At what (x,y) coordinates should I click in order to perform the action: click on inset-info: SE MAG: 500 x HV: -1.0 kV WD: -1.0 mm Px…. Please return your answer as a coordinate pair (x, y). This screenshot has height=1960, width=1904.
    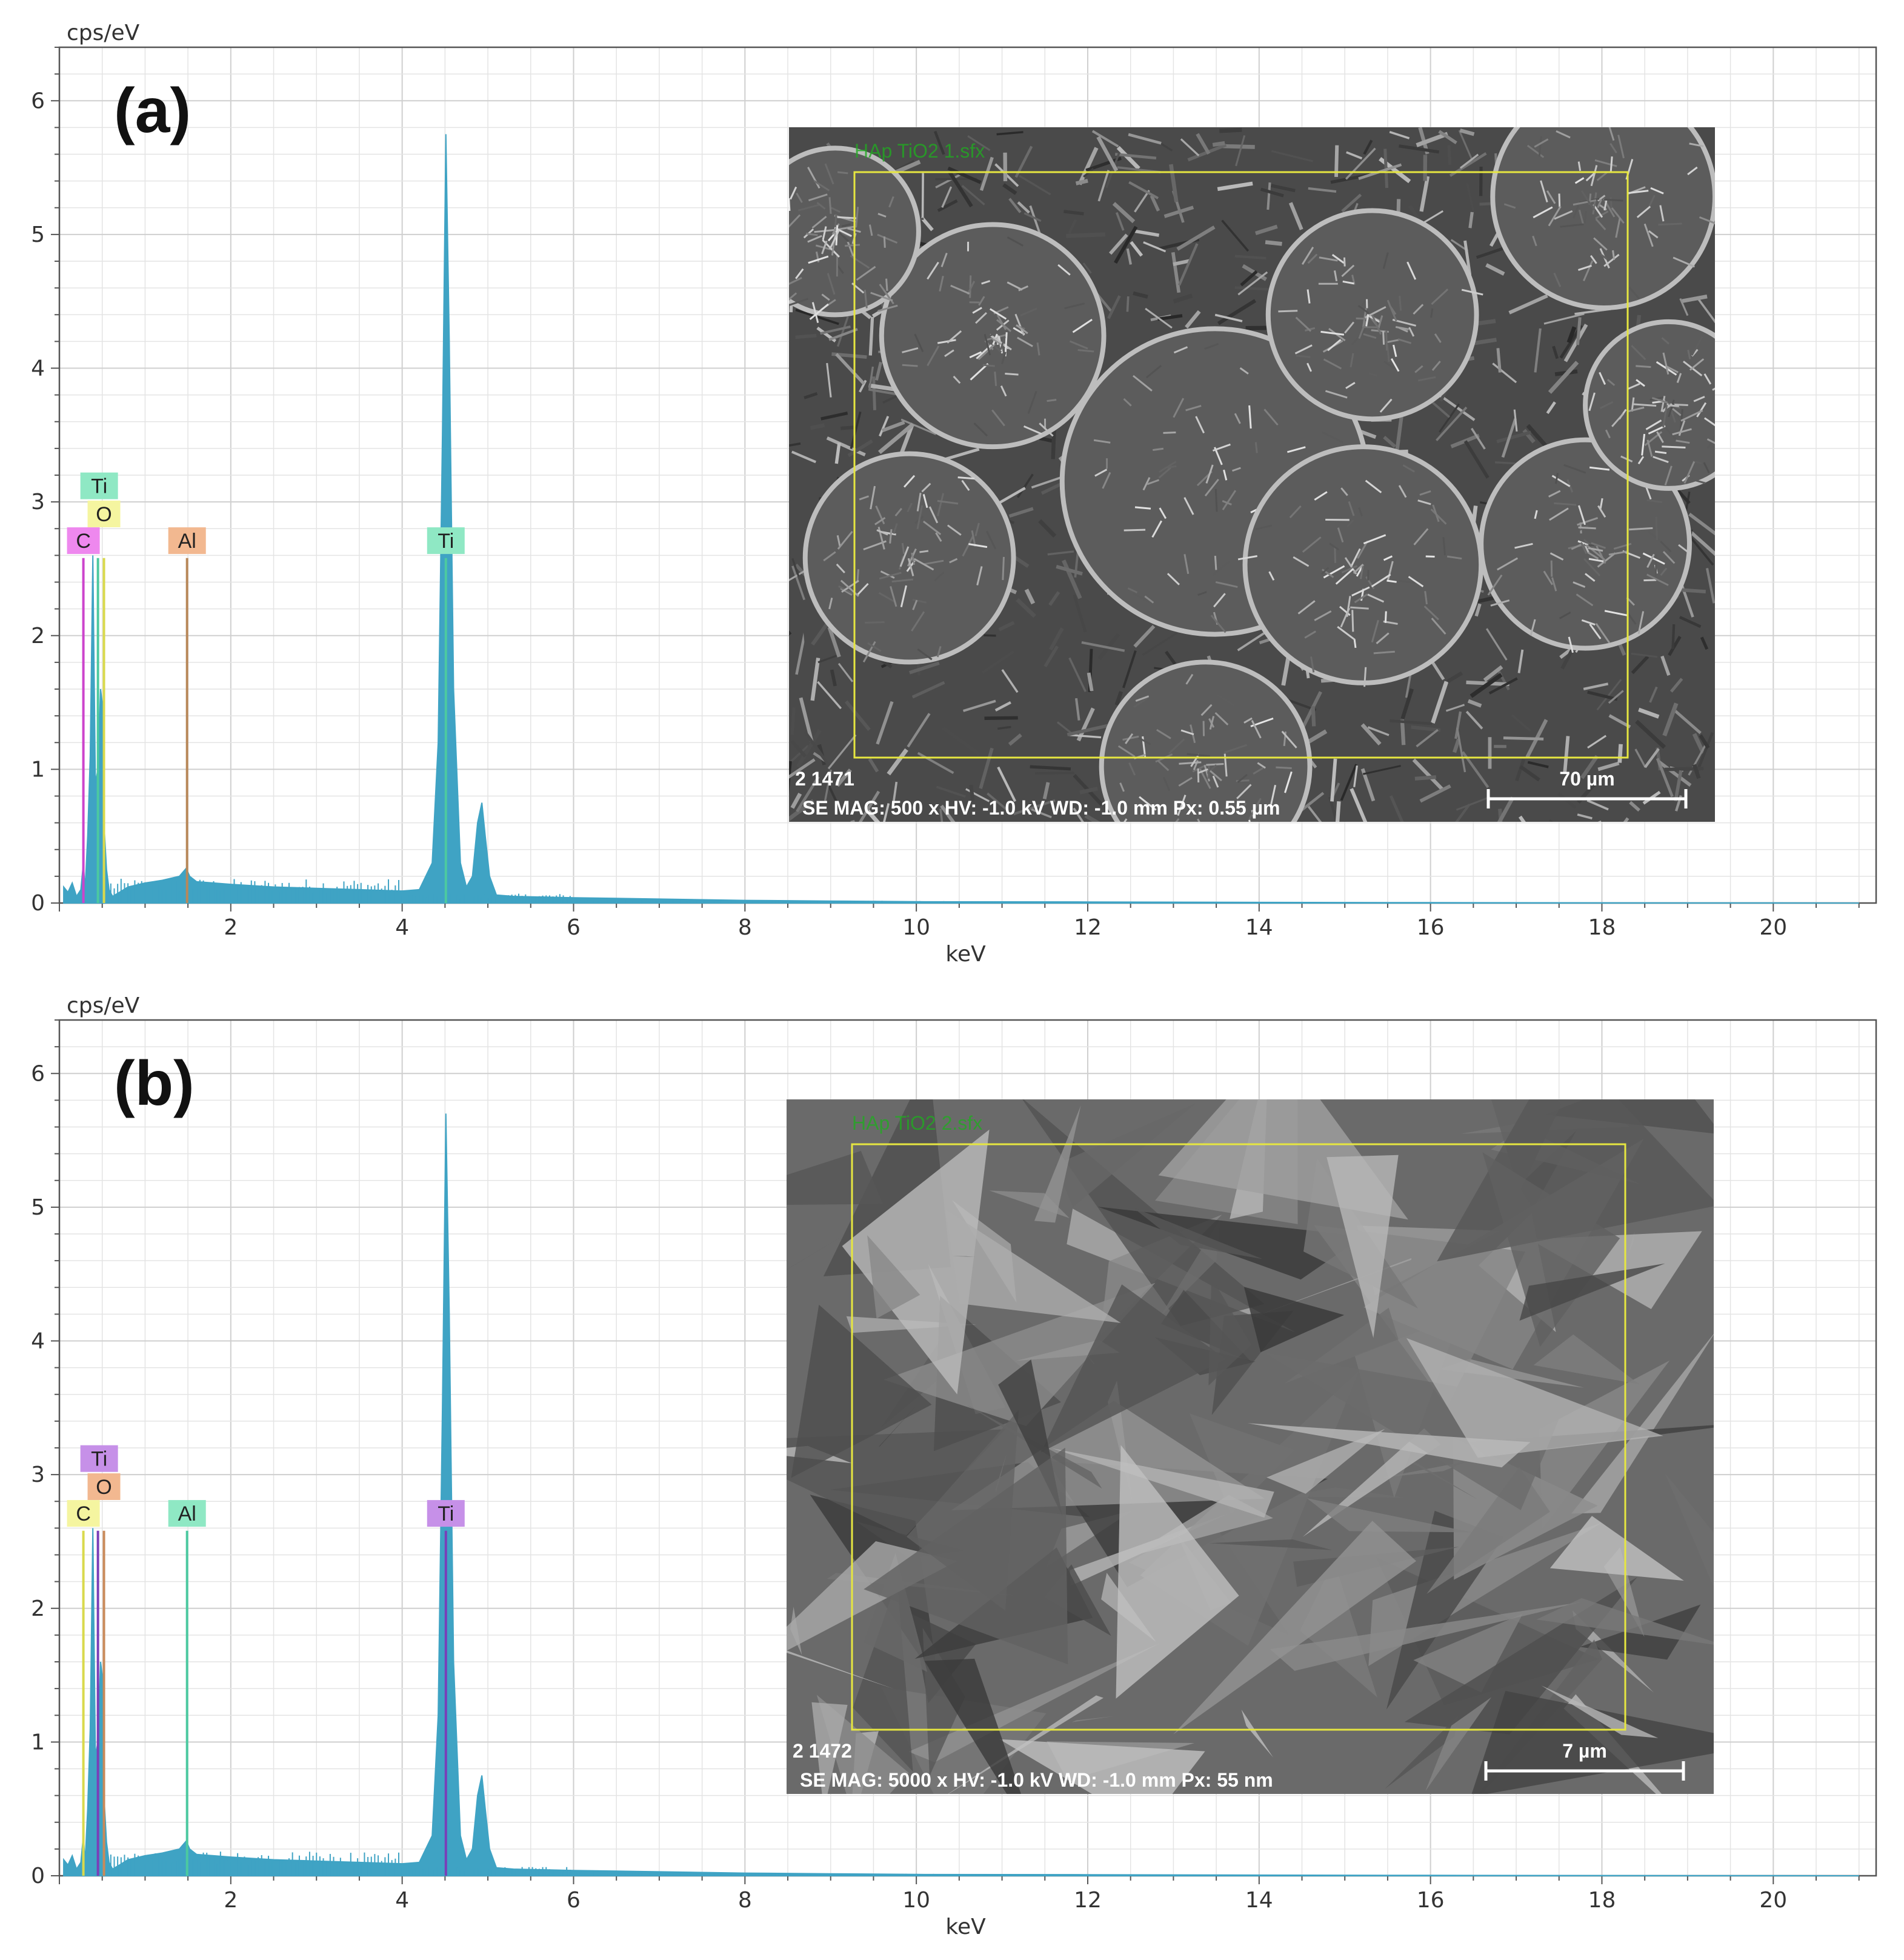
    Looking at the image, I should click on (1041, 808).